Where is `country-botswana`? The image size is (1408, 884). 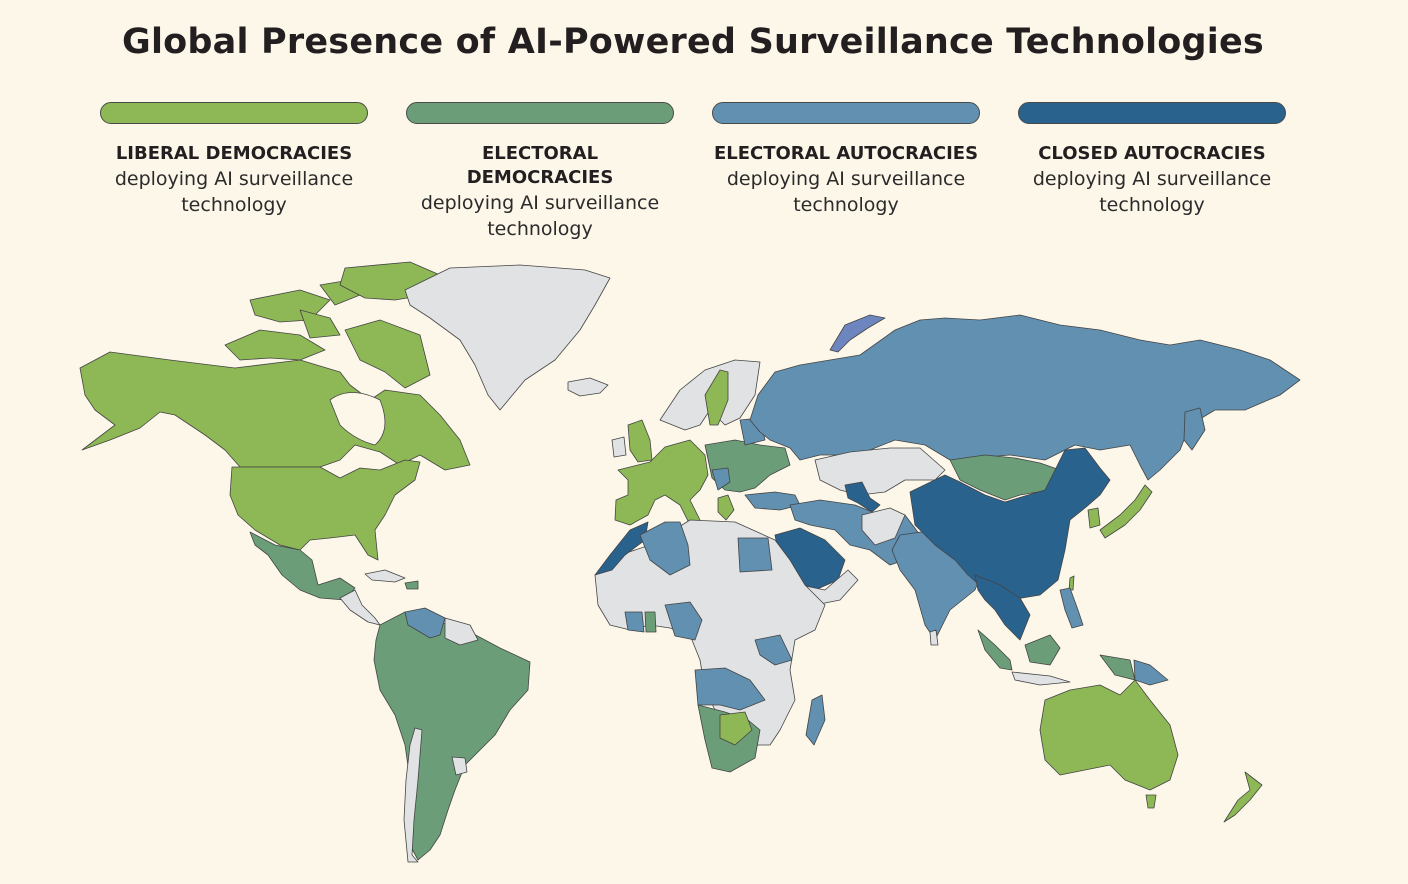 country-botswana is located at coordinates (736, 728).